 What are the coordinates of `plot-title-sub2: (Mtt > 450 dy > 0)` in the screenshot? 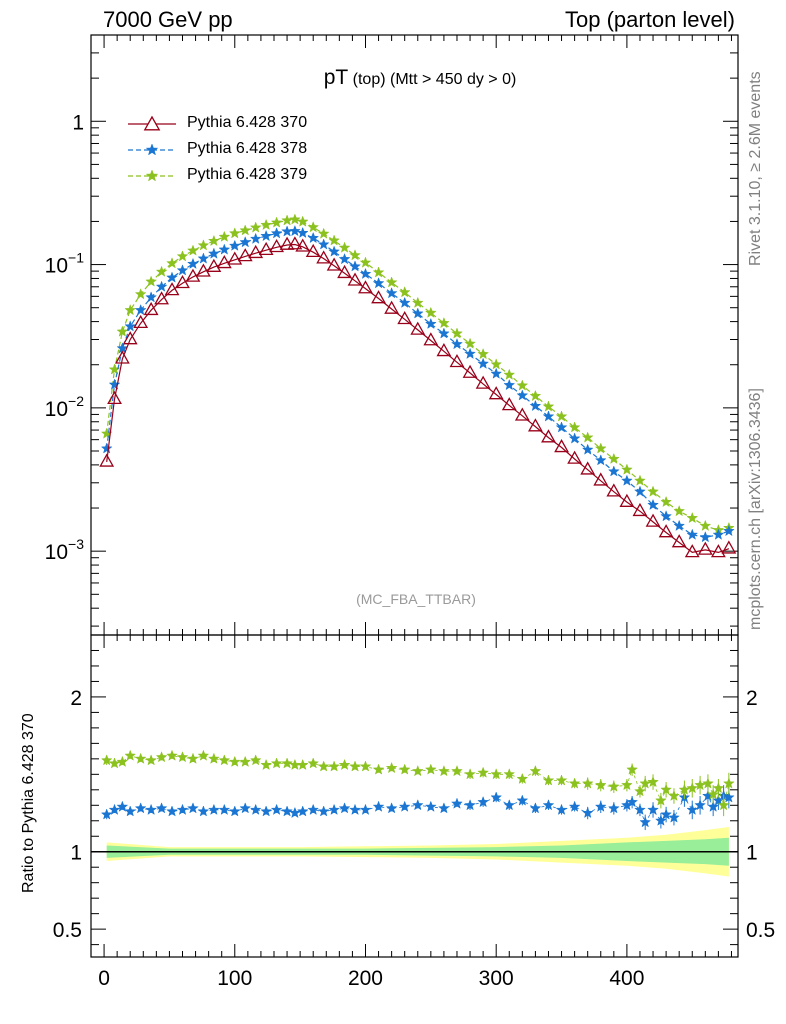 It's located at (453, 79).